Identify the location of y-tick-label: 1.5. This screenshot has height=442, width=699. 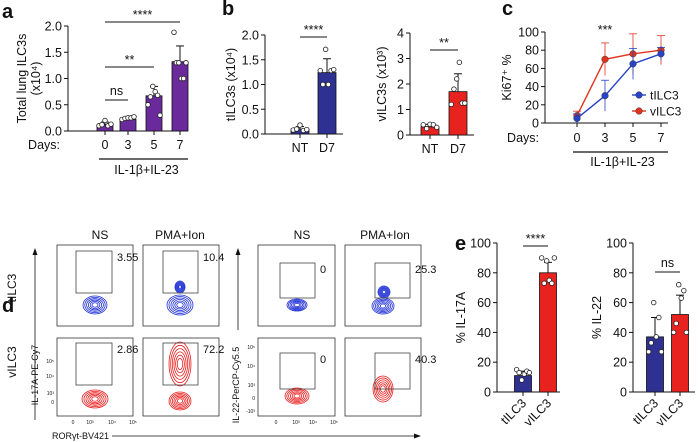
(250, 60).